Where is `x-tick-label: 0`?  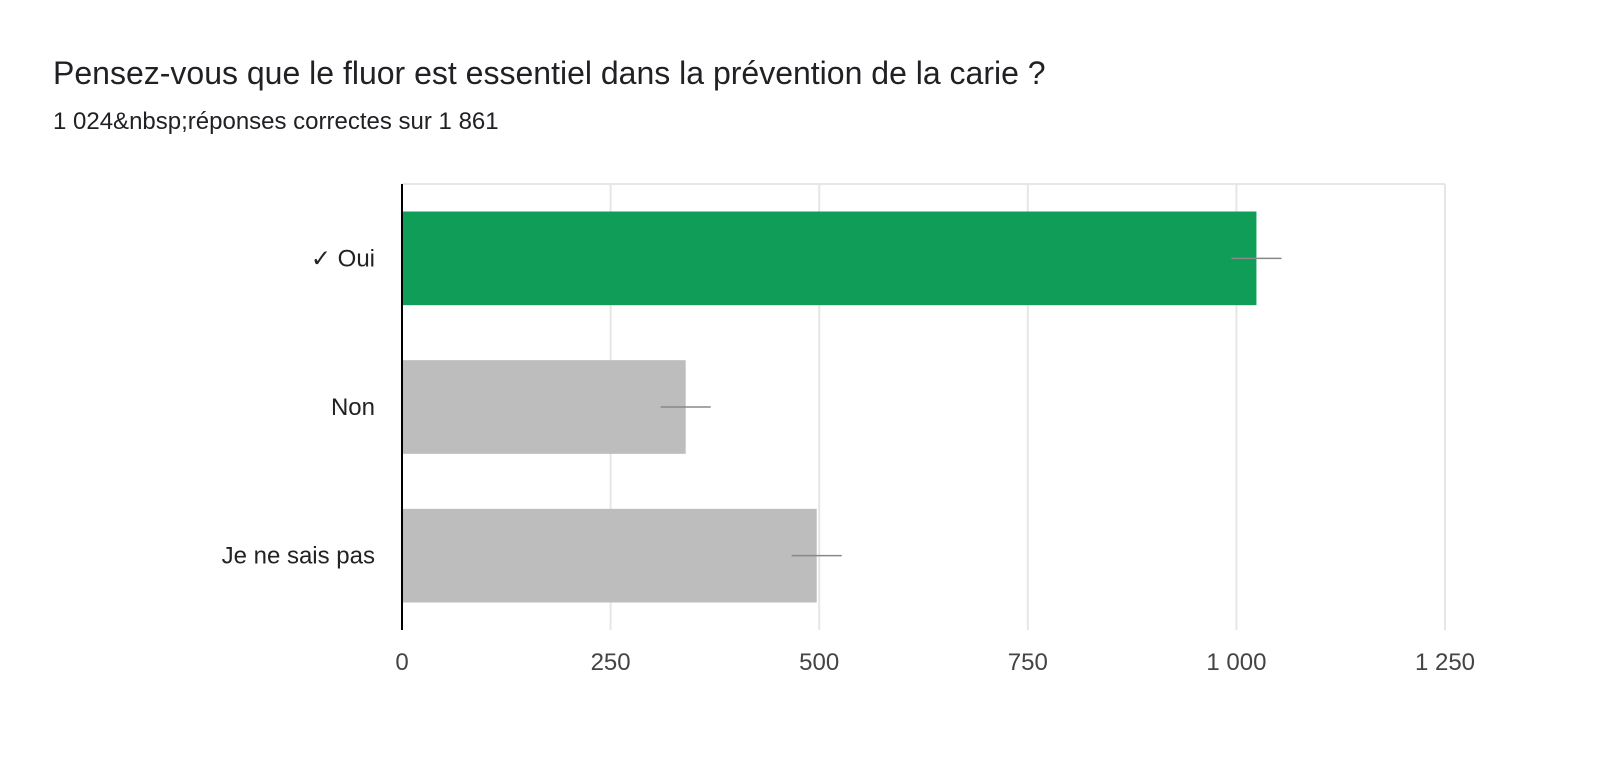 x-tick-label: 0 is located at coordinates (401, 662).